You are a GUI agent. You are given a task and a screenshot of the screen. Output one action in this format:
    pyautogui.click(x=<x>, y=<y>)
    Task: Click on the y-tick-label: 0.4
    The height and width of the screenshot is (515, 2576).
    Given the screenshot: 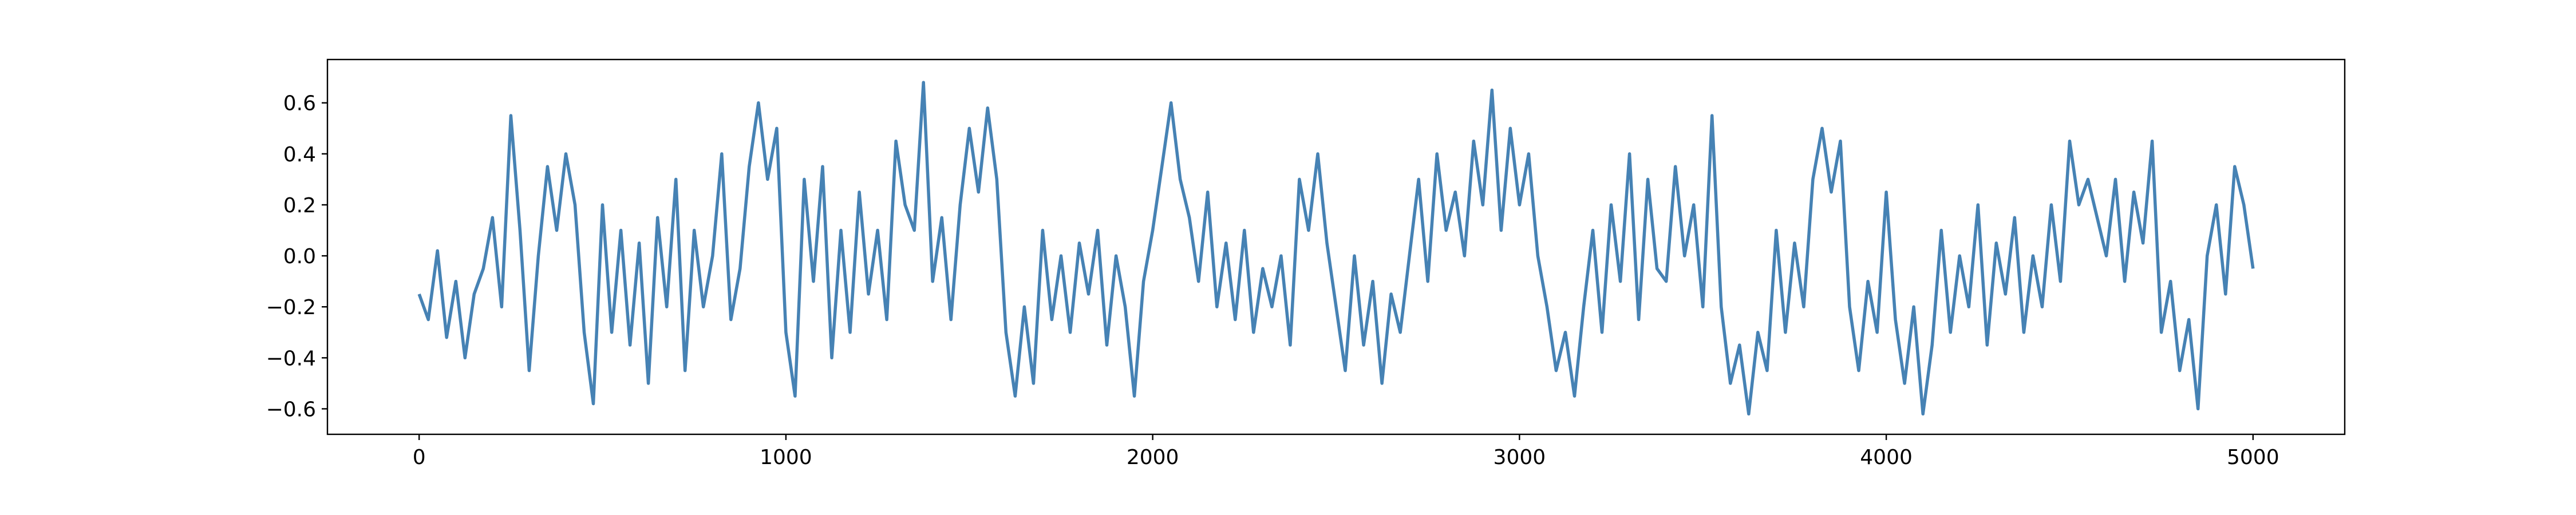 What is the action you would take?
    pyautogui.click(x=299, y=155)
    